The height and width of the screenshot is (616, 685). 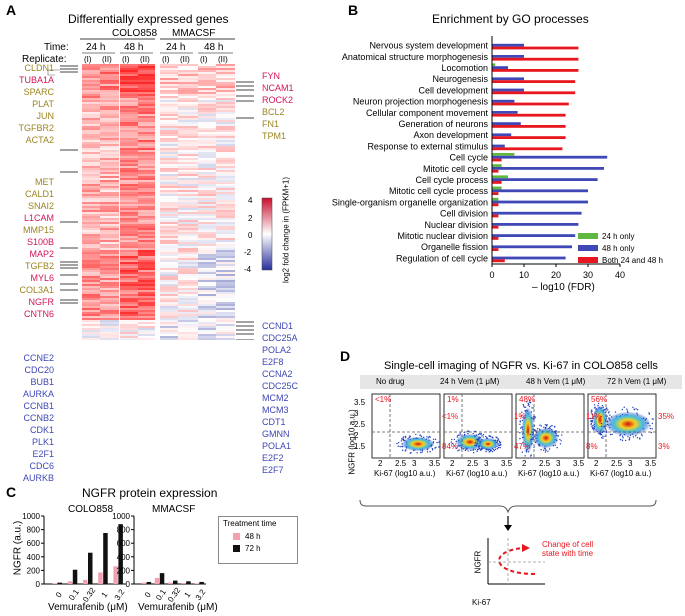 What do you see at coordinates (527, 399) in the screenshot?
I see `quadrant-top-left: 48%` at bounding box center [527, 399].